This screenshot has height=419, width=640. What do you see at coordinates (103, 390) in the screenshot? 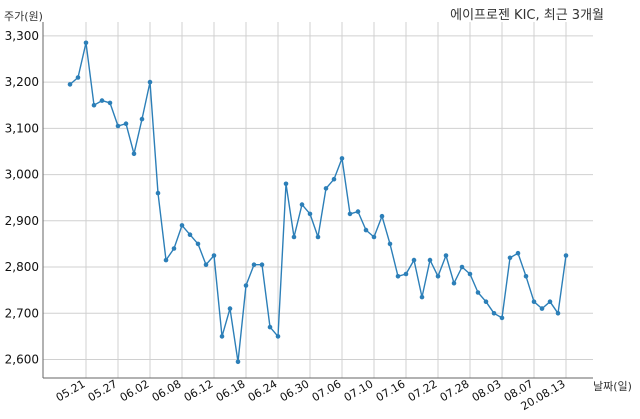
I see `x-tick-label: 05.27` at bounding box center [103, 390].